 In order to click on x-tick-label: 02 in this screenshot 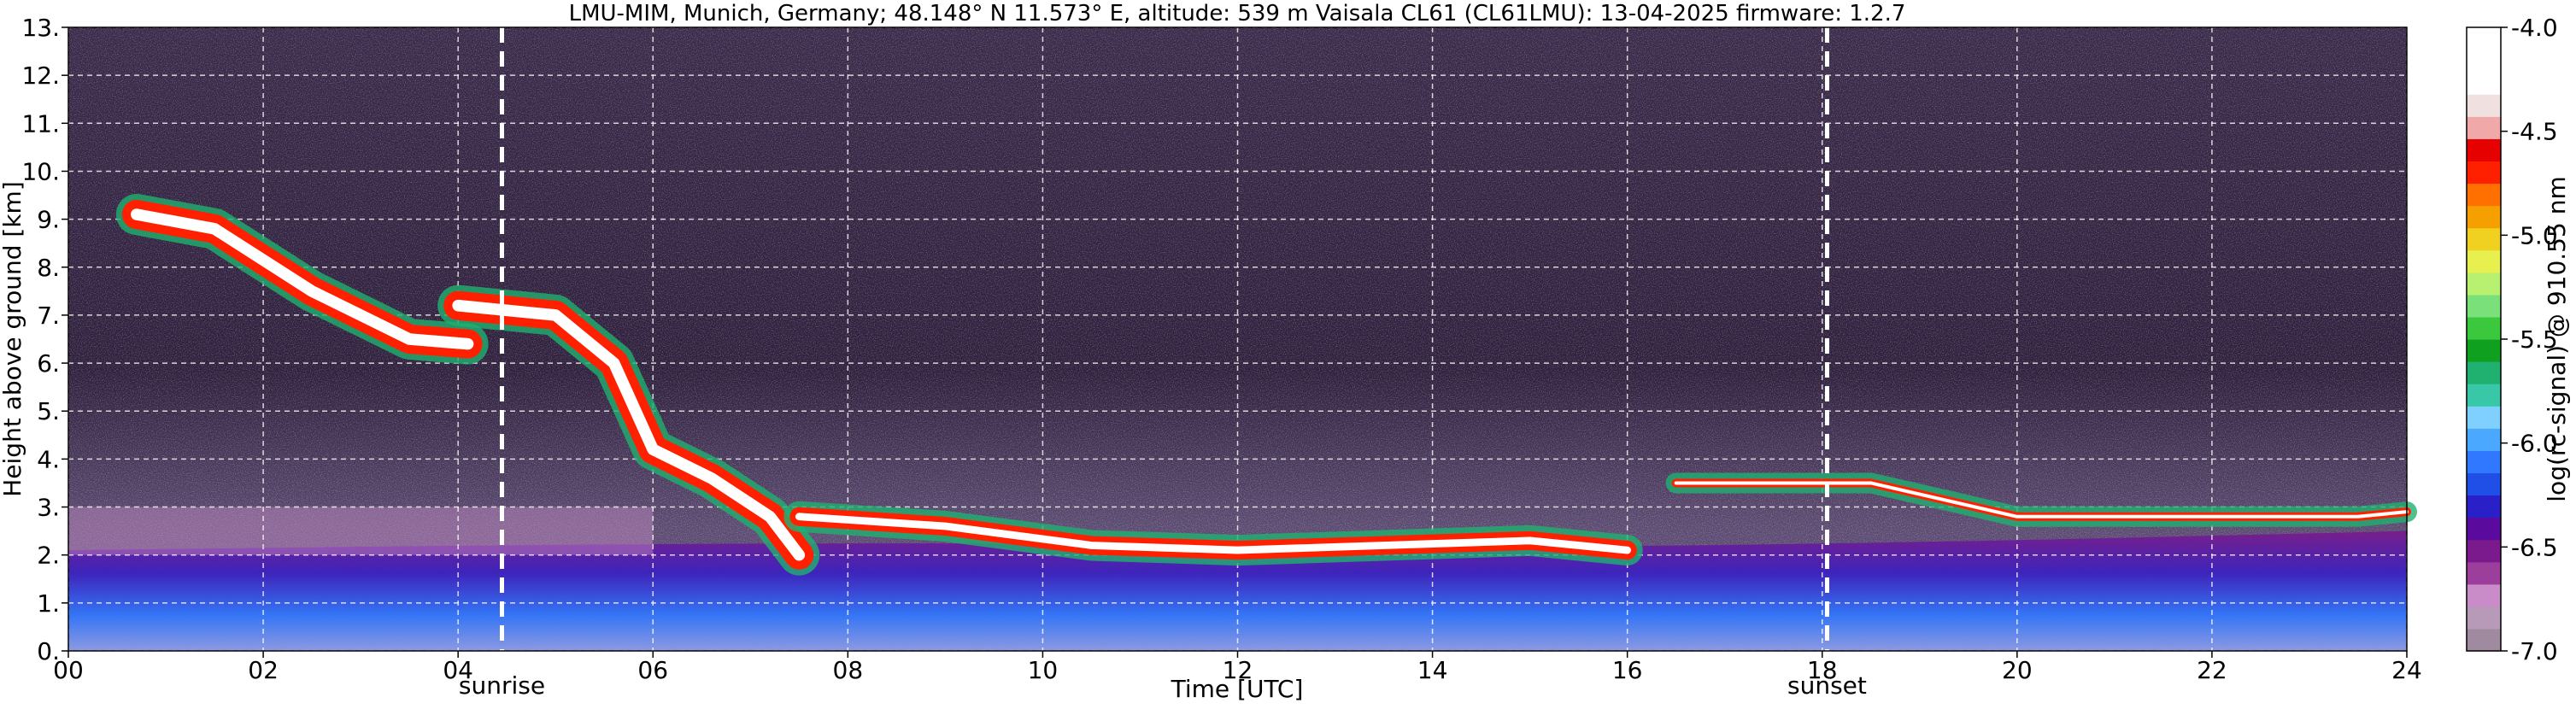, I will do `click(263, 670)`.